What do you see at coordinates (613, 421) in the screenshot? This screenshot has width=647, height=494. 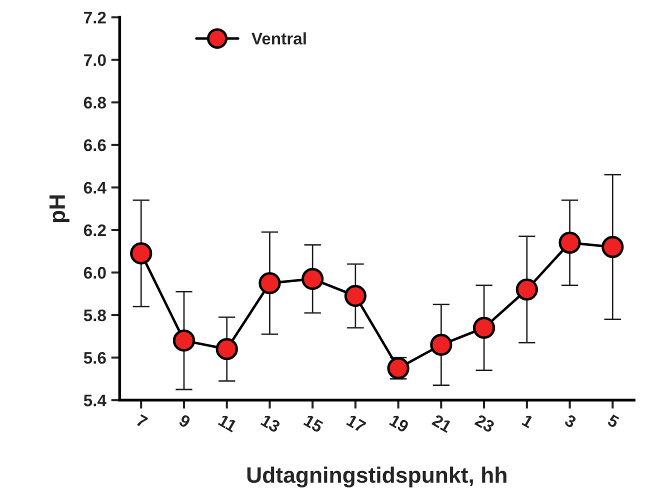 I see `x-tick-label: 5` at bounding box center [613, 421].